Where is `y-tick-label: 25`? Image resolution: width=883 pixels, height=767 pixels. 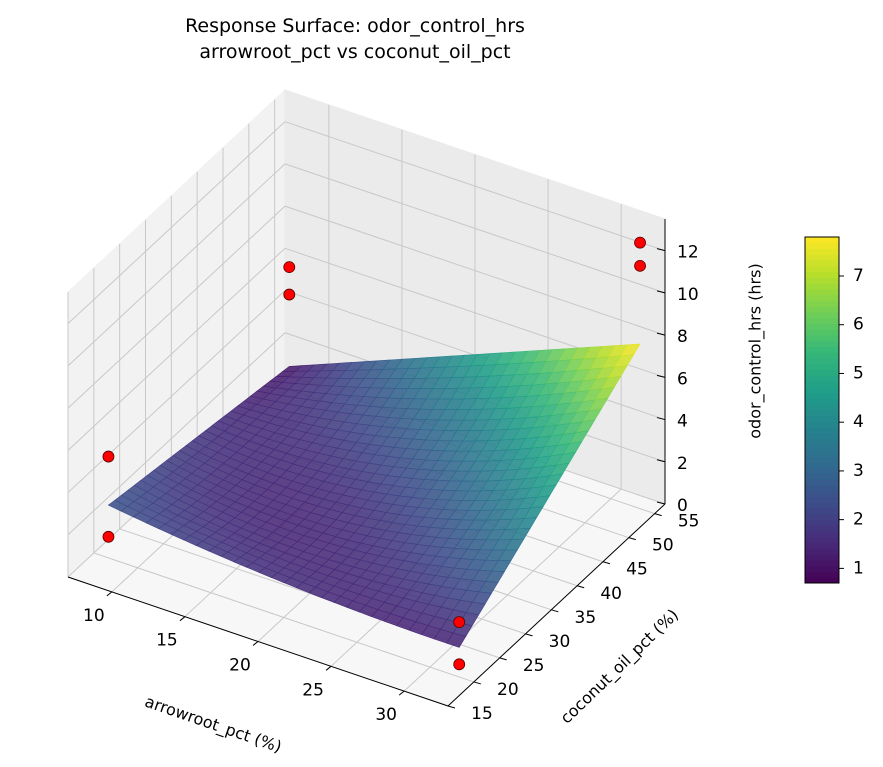 y-tick-label: 25 is located at coordinates (534, 666).